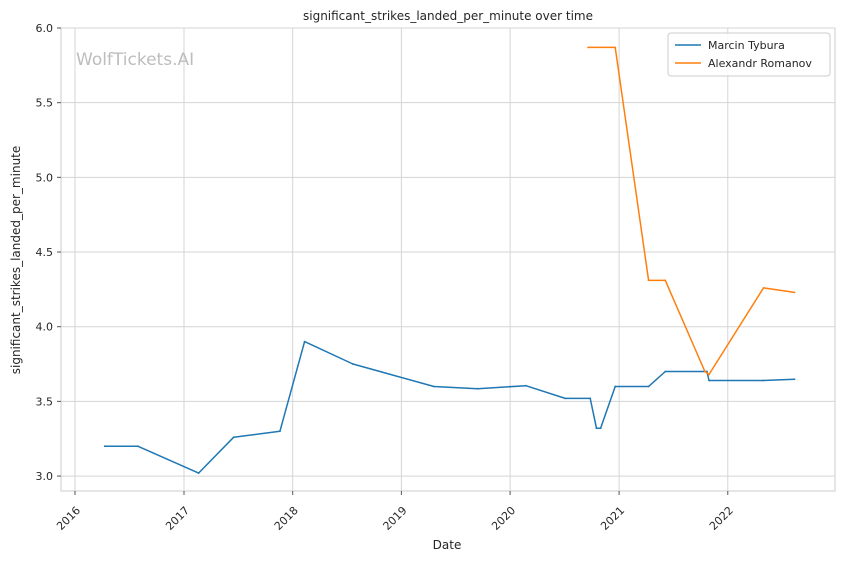 Image resolution: width=844 pixels, height=561 pixels. I want to click on x-axis-label: Date, so click(447, 545).